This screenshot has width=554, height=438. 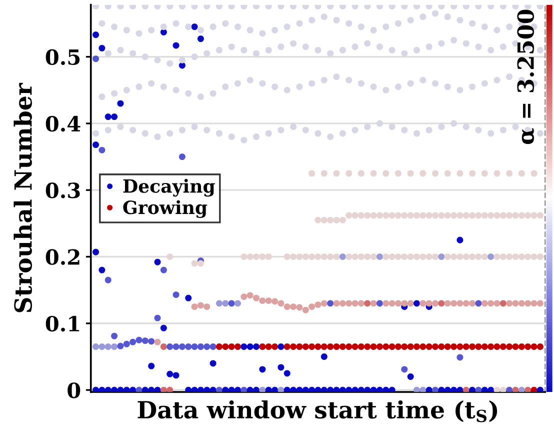 I want to click on y-axis-title: Strouhal Number, so click(x=23, y=197).